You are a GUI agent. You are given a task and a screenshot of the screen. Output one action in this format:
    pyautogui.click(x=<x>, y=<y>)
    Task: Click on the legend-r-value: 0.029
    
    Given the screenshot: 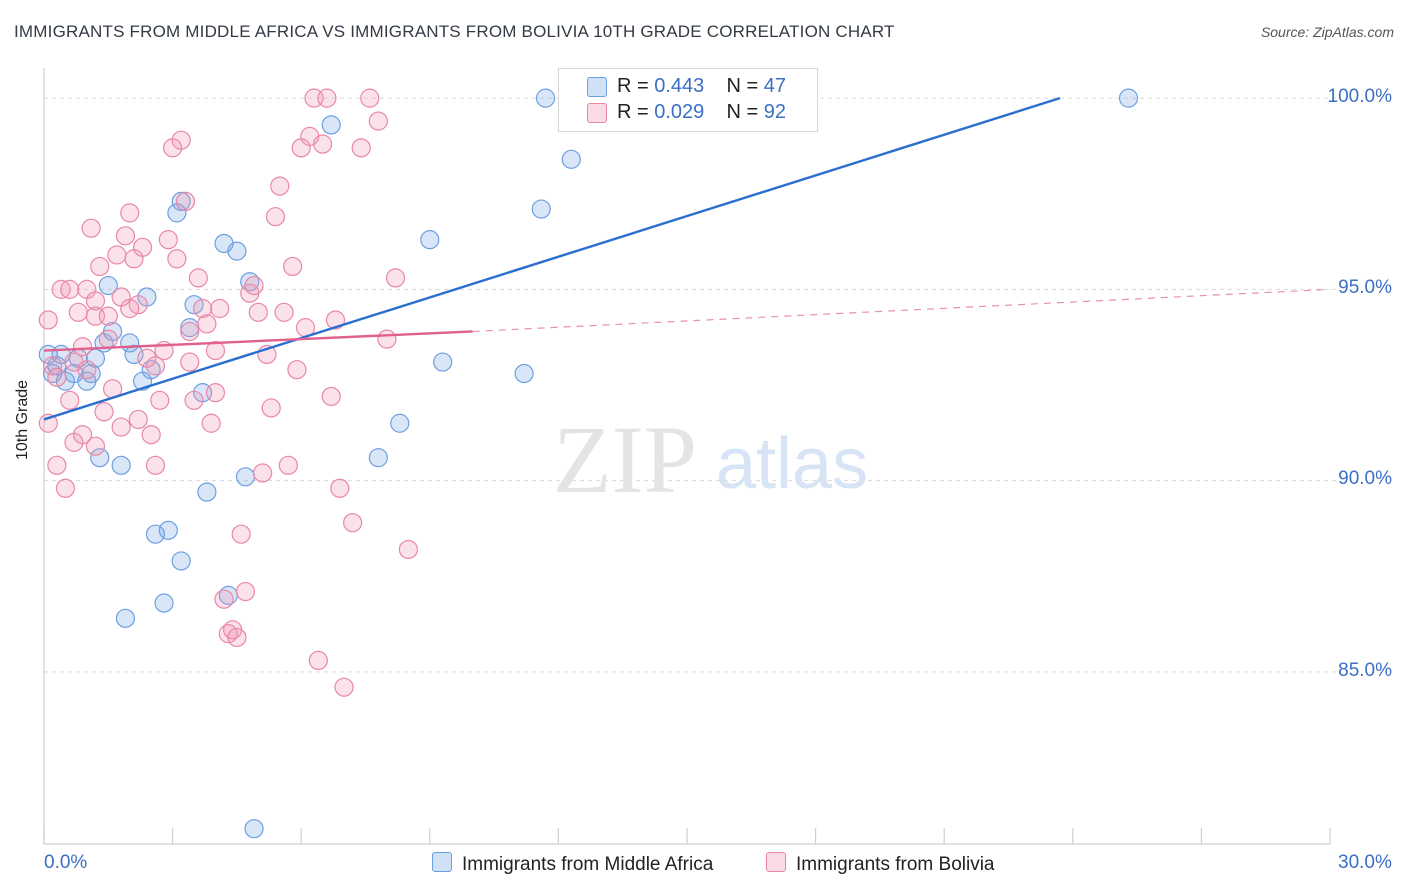 What is the action you would take?
    pyautogui.click(x=679, y=112)
    